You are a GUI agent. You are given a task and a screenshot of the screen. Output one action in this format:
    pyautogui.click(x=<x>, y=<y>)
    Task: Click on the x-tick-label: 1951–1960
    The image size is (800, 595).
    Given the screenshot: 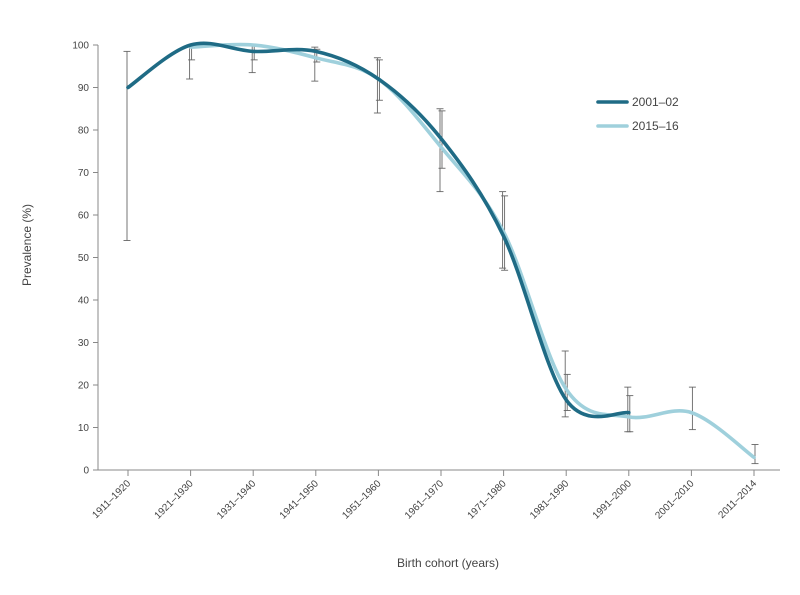 What is the action you would take?
    pyautogui.click(x=361, y=499)
    